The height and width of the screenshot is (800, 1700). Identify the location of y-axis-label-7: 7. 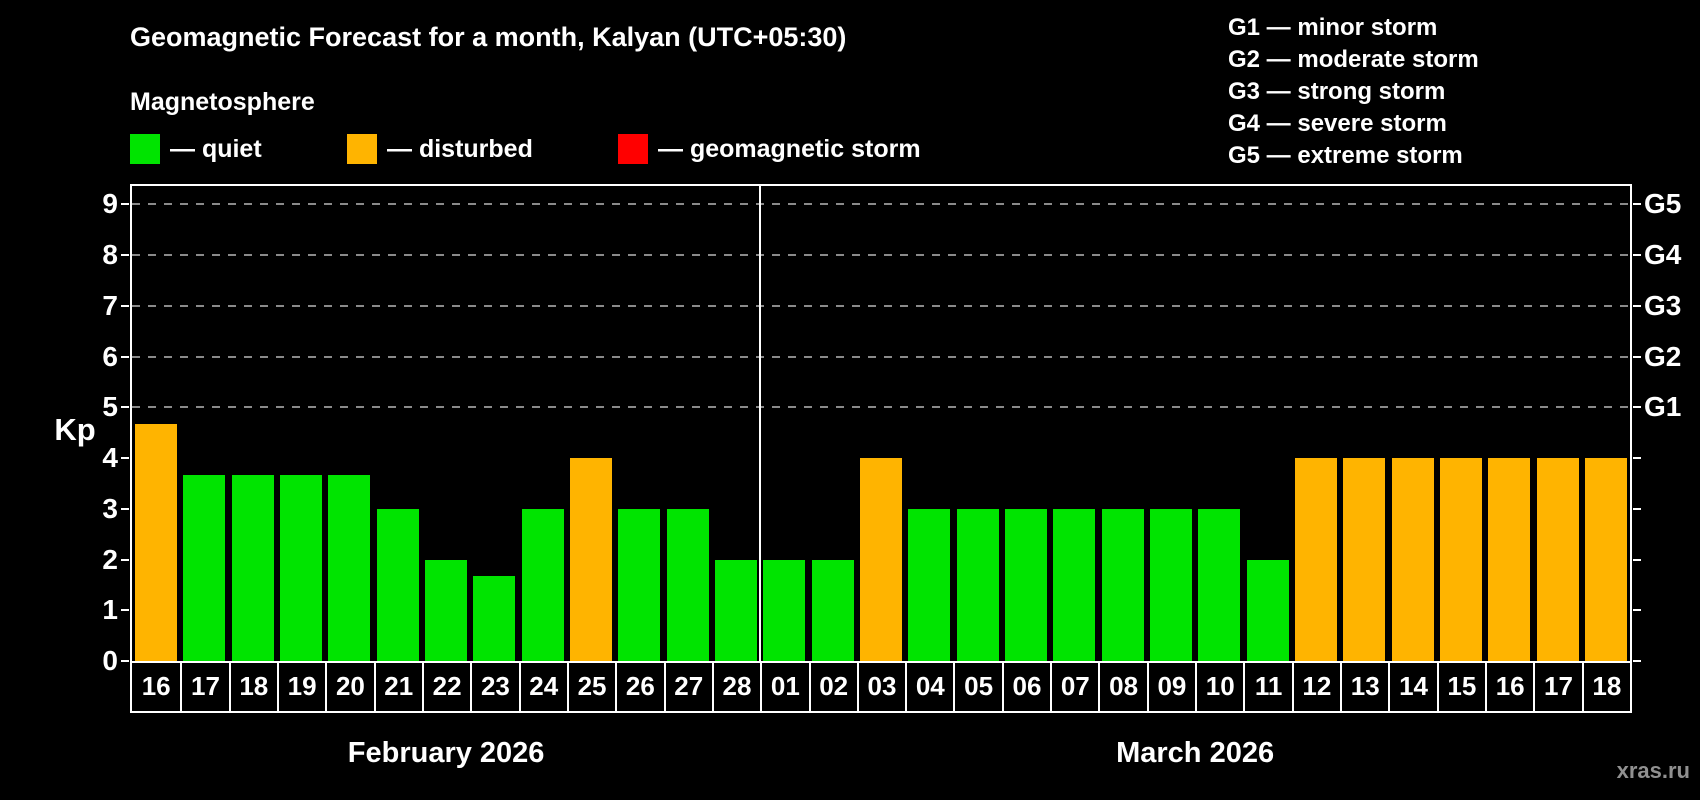
(110, 305).